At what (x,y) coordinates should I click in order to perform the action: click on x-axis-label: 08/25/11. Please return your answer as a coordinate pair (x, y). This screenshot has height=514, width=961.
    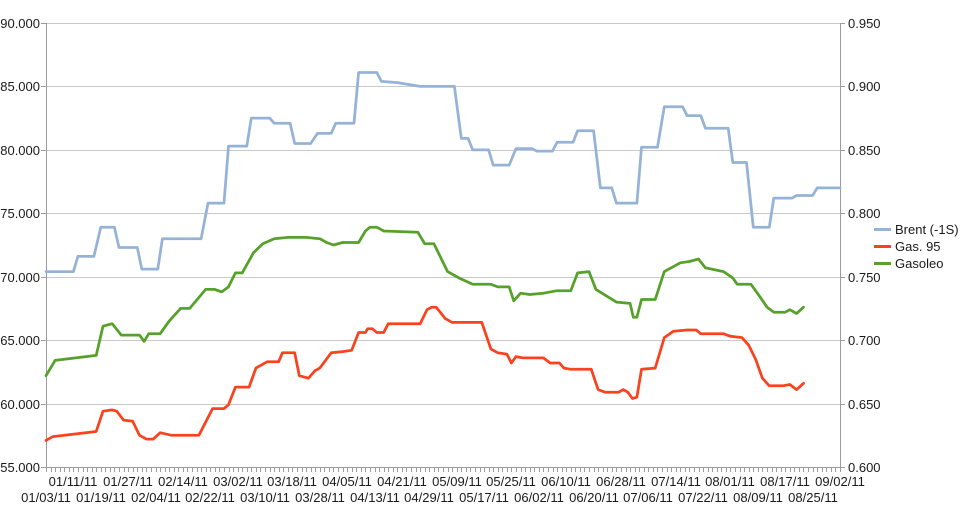
    Looking at the image, I should click on (813, 497).